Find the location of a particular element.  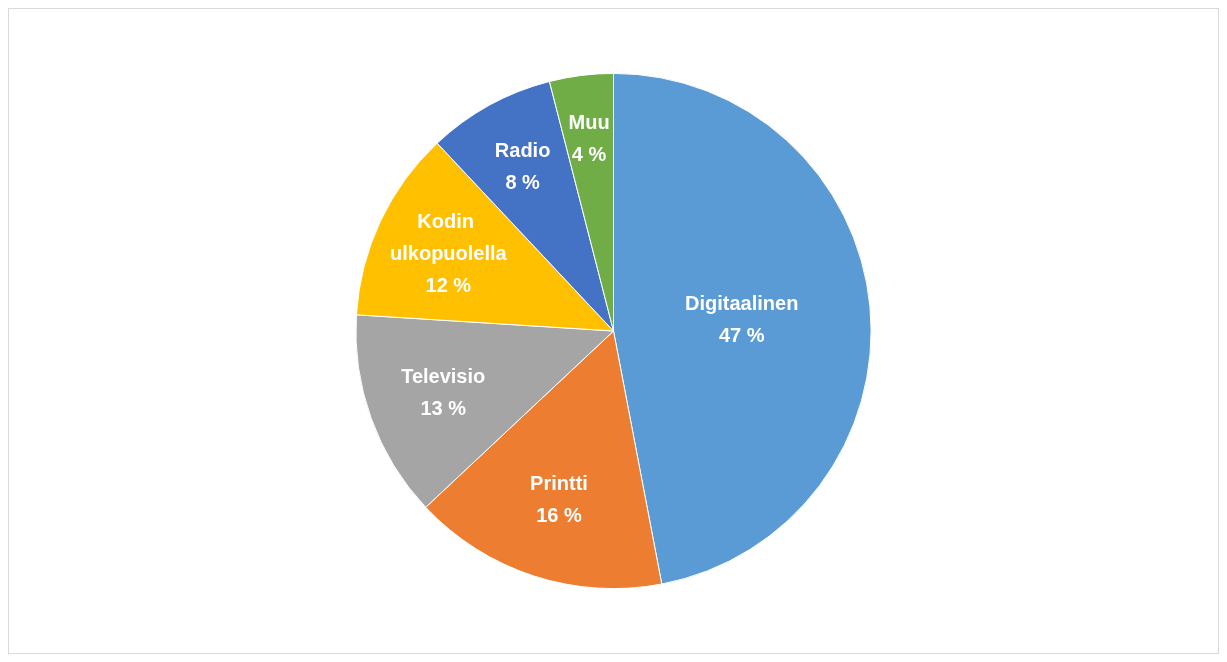

slice-label: Printti is located at coordinates (559, 482).